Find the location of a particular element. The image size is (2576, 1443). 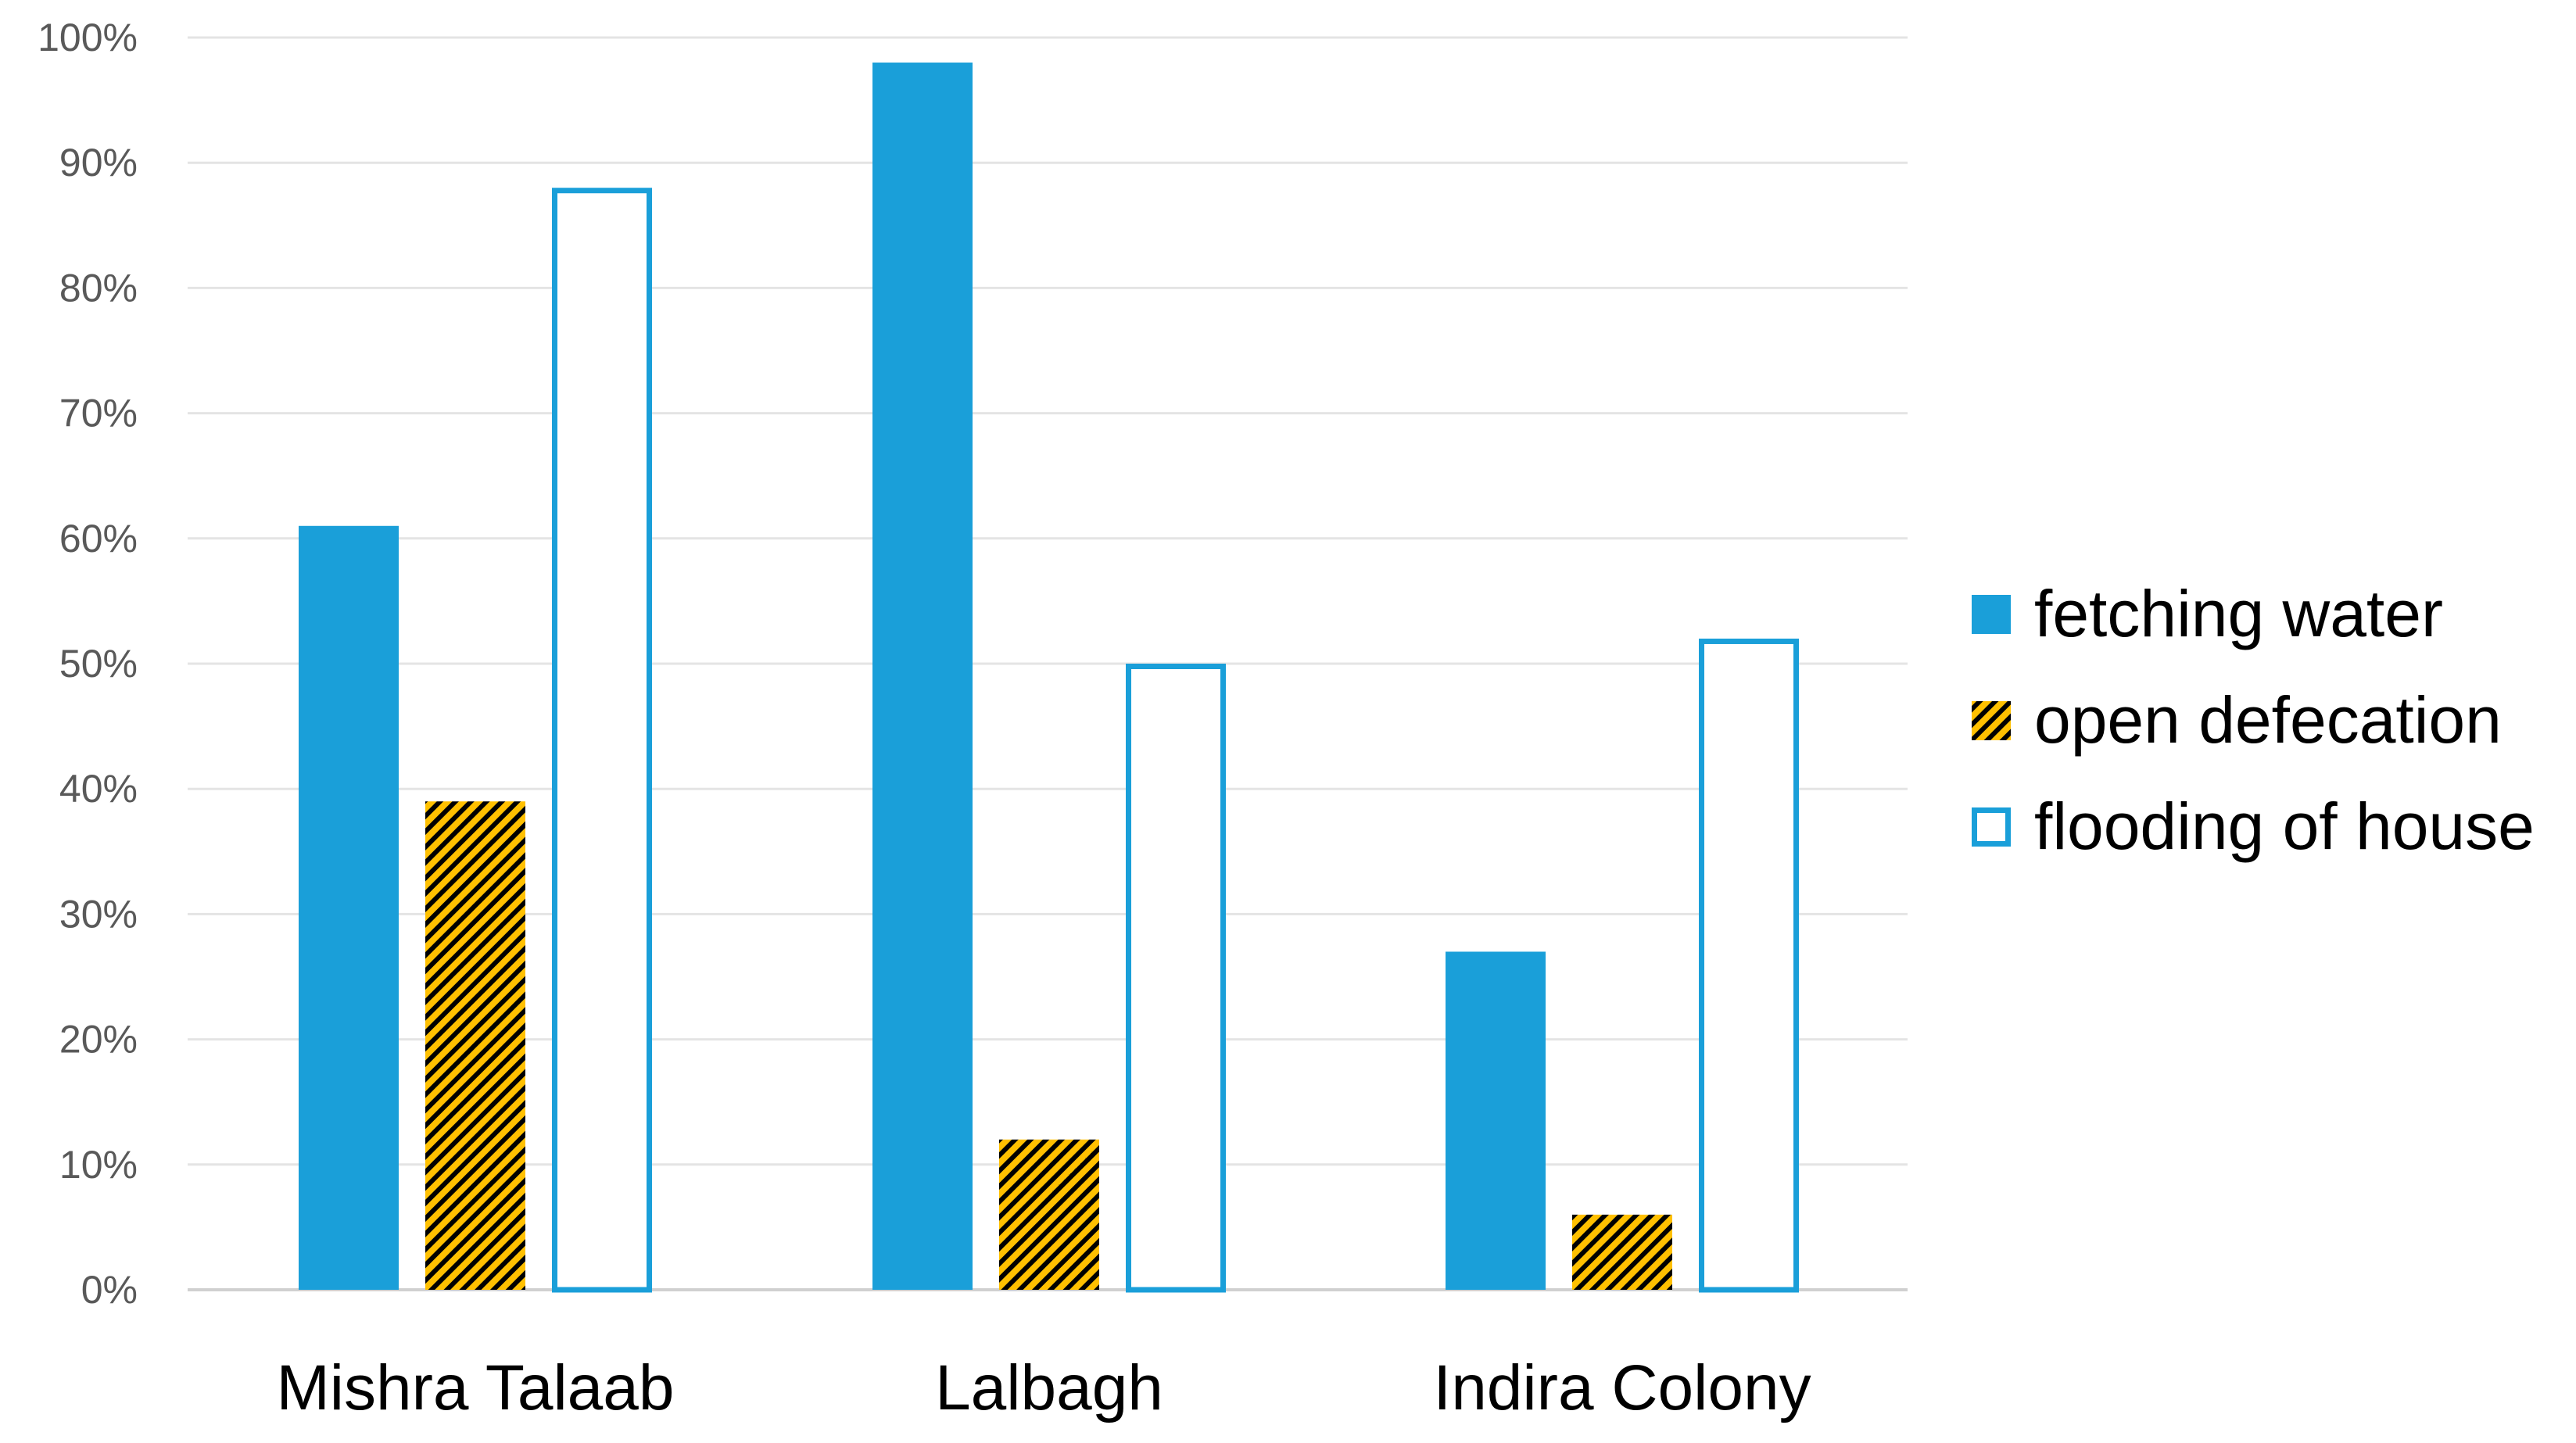

y-tick-label: 10% is located at coordinates (98, 1165).